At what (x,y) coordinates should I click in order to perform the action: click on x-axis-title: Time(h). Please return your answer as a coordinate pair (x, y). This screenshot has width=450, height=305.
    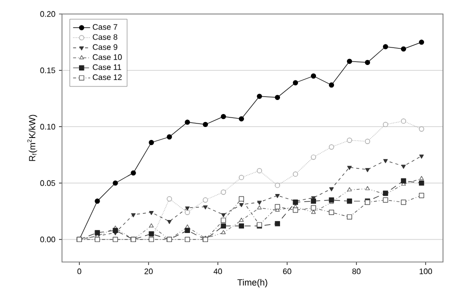
    Looking at the image, I should click on (252, 283).